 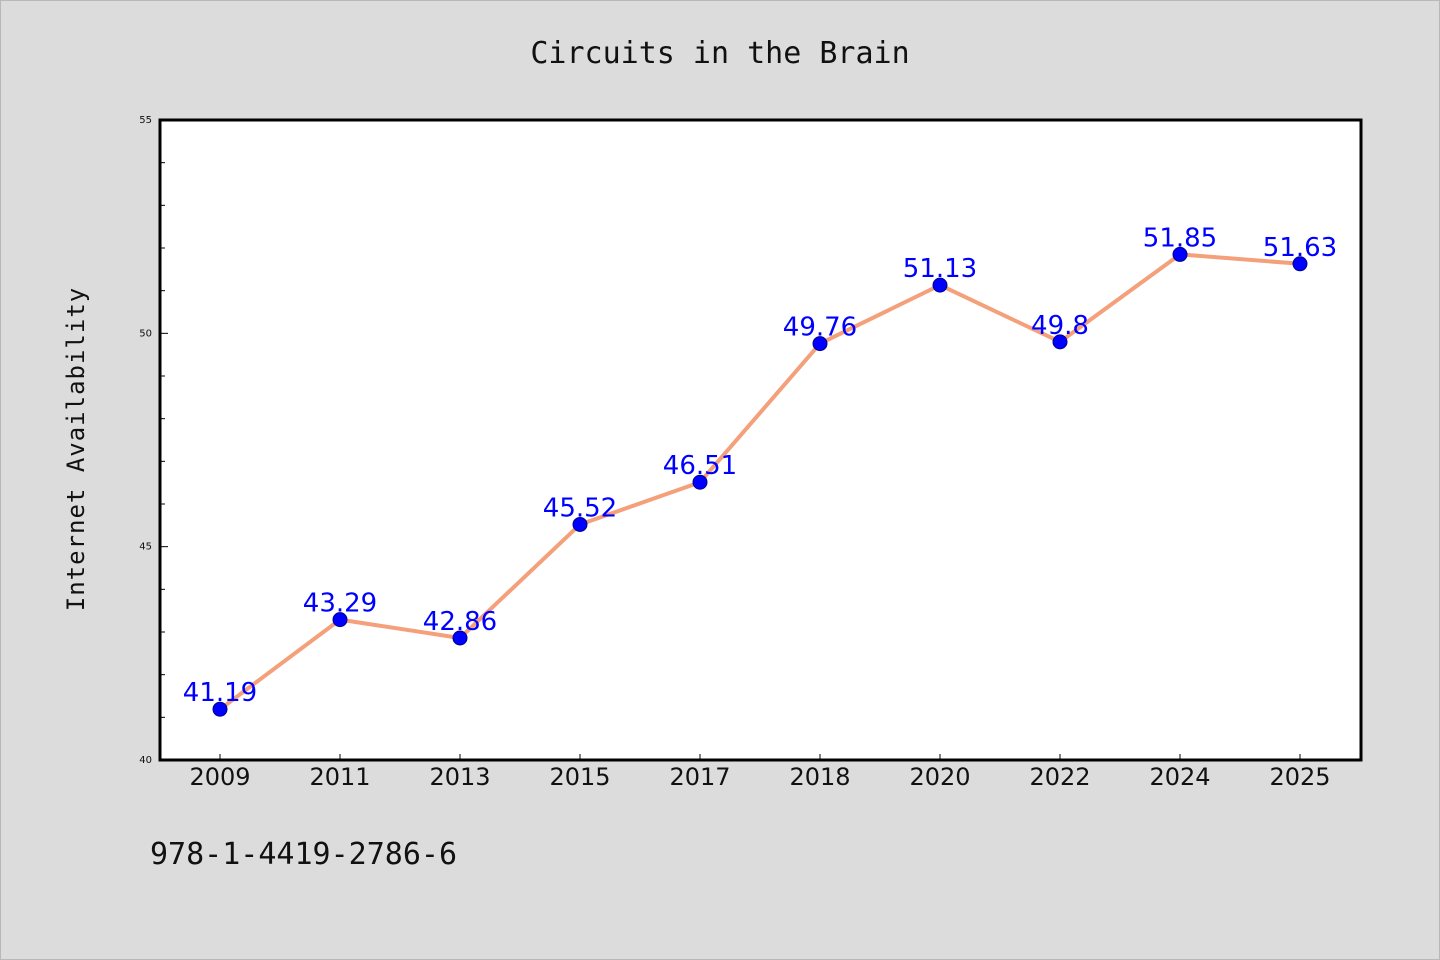 I want to click on y-axis: 40 45 50 55, so click(x=153, y=440).